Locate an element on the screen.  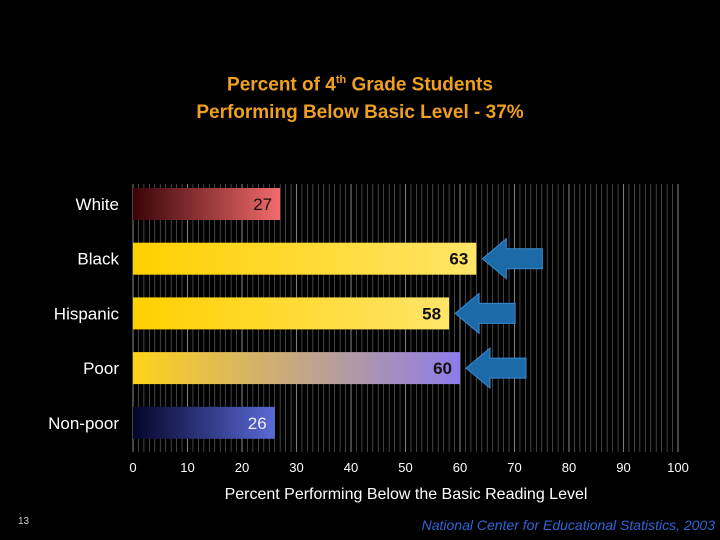
x-axis-ticks: 0 10 20 30 40 50 60 70 80 90 100 is located at coordinates (408, 467).